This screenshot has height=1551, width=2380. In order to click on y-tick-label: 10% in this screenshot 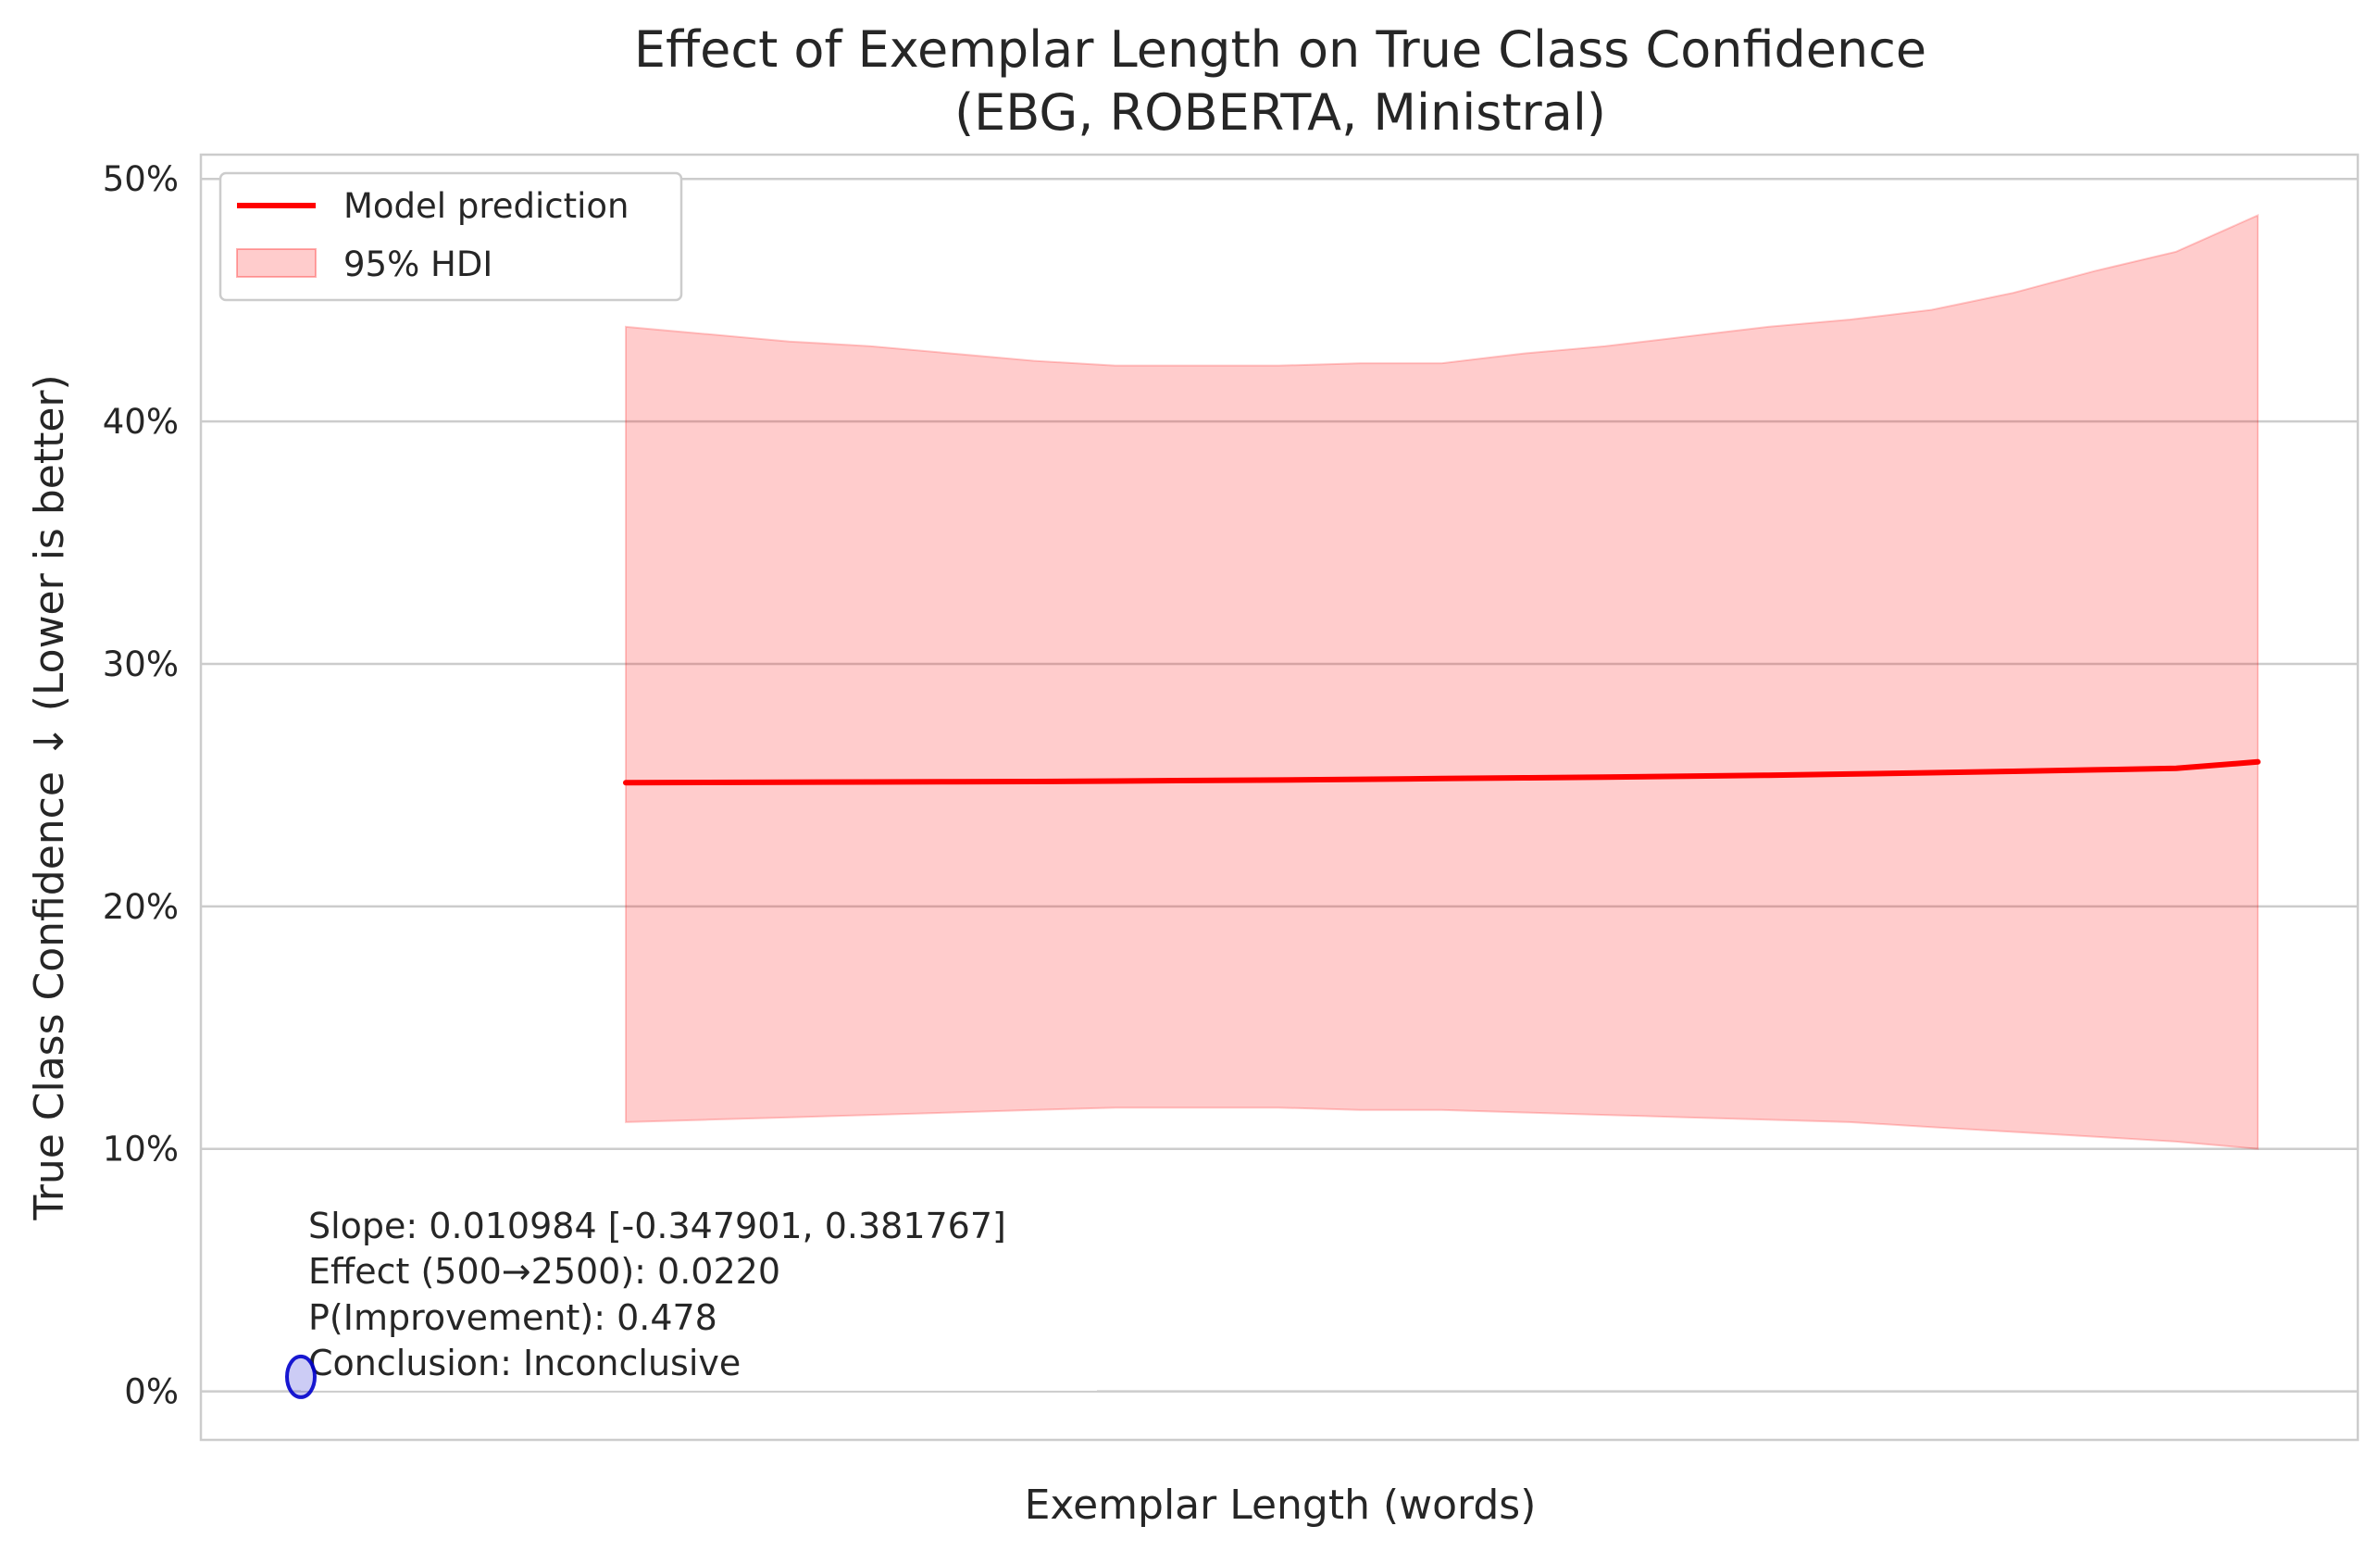, I will do `click(141, 1150)`.